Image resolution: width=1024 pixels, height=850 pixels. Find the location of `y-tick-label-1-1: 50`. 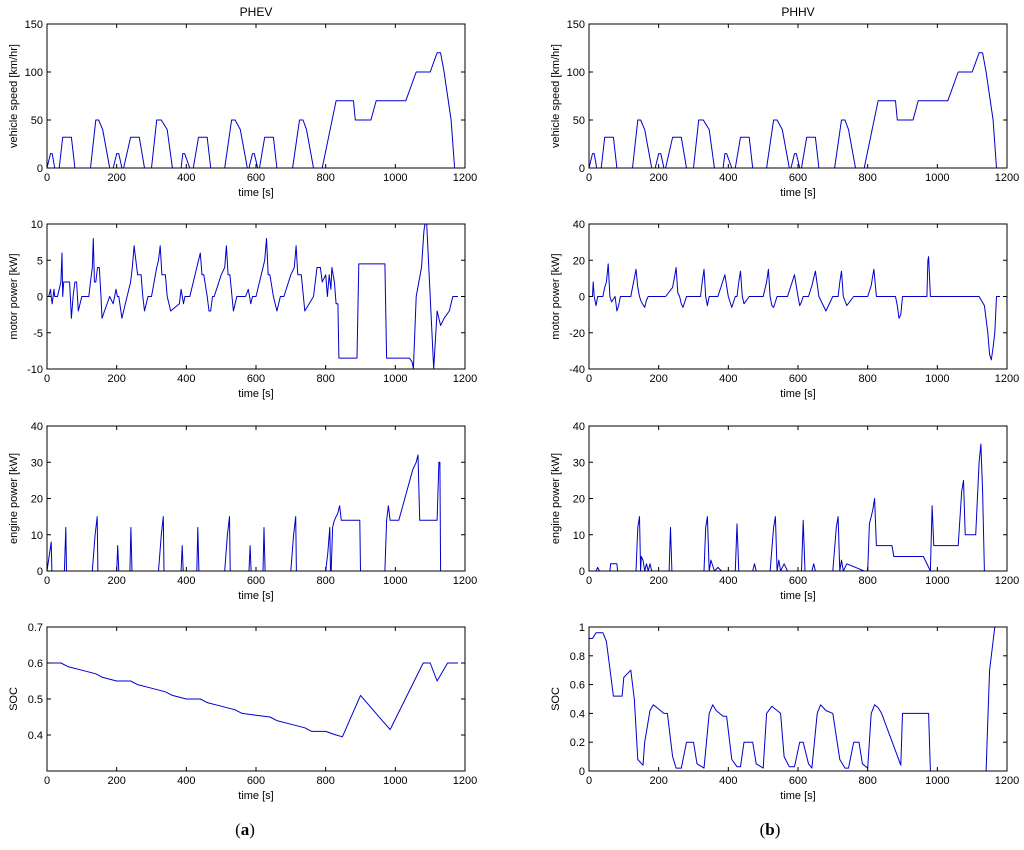

y-tick-label-1-1: 50 is located at coordinates (579, 121).